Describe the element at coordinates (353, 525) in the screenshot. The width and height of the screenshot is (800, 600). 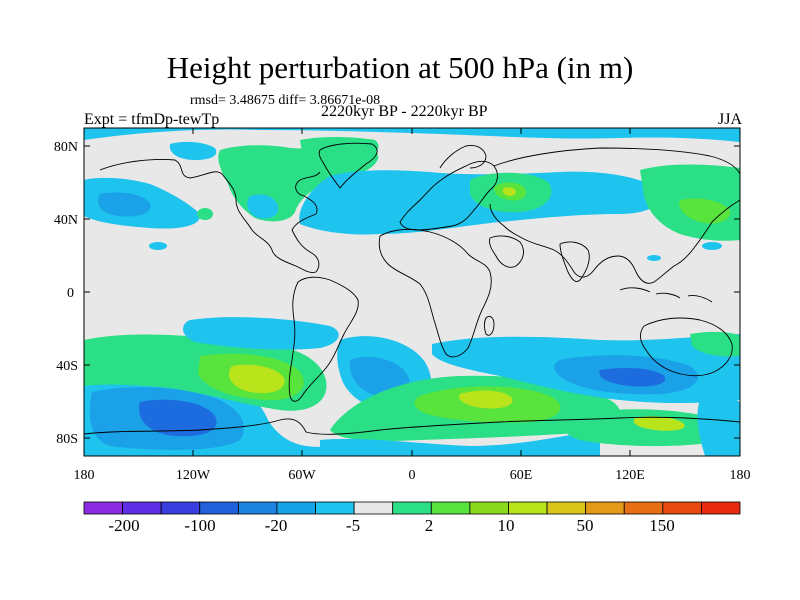
I see `colorbar-label-minus-5: -5` at that location.